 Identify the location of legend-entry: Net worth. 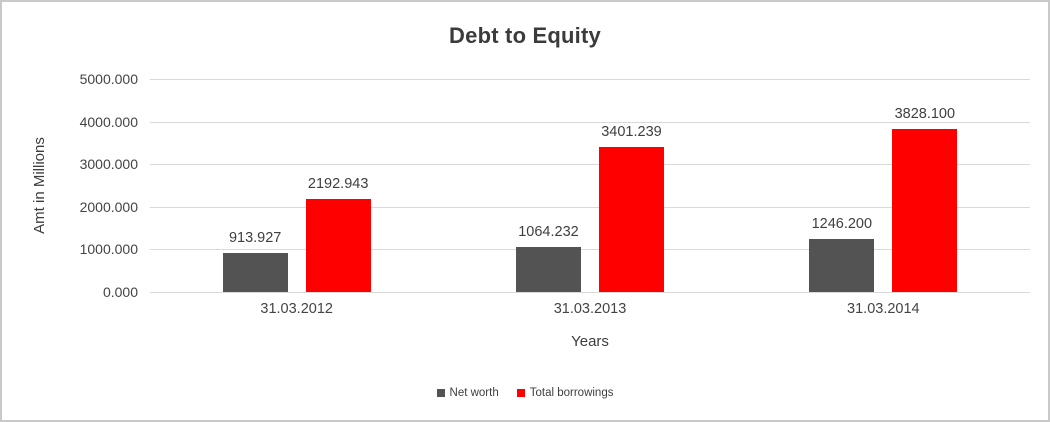
(467, 393).